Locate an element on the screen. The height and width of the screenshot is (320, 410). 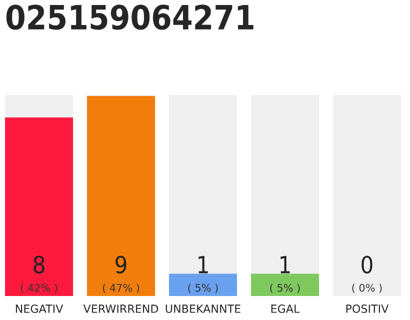
x-tick-label: NEGATIV is located at coordinates (40, 308).